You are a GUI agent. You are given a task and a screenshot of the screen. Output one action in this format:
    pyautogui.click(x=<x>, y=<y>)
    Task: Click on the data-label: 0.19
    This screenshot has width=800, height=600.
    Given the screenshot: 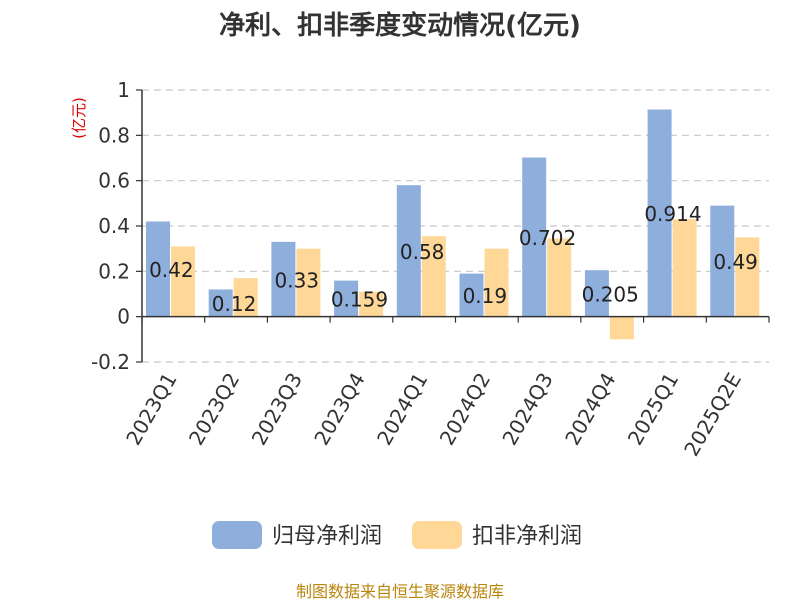 What is the action you would take?
    pyautogui.click(x=485, y=296)
    